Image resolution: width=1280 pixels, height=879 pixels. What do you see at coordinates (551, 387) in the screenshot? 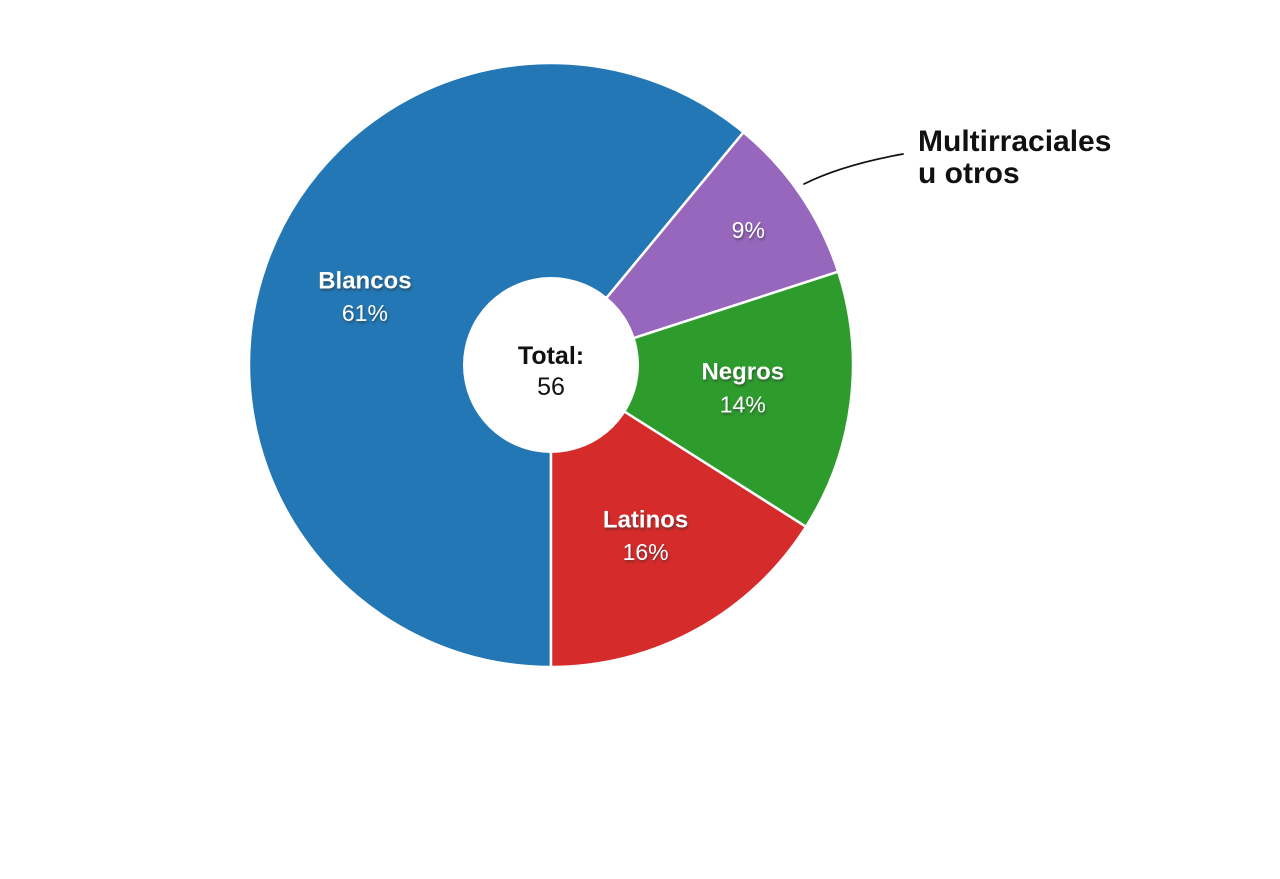
I see `center-label-value: 56` at bounding box center [551, 387].